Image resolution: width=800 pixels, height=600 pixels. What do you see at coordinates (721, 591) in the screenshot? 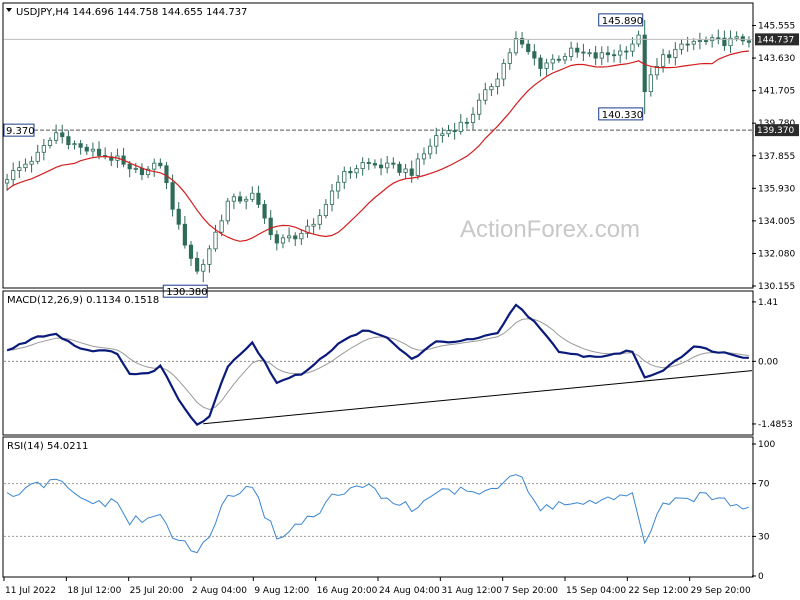
I see `x-tick-label: 29 Sep 20:00` at bounding box center [721, 591].